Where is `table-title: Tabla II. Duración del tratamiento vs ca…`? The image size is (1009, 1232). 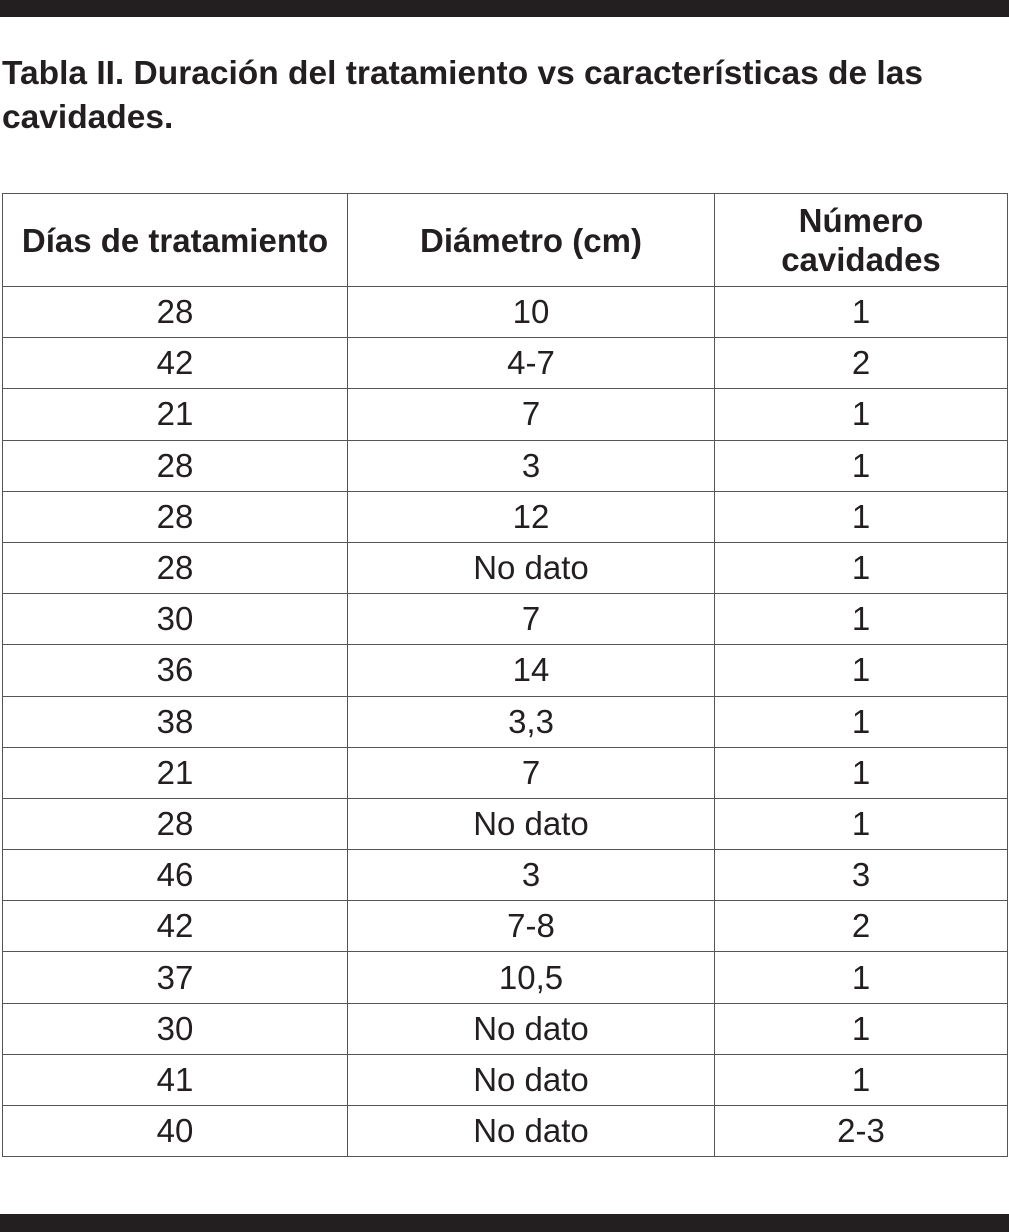 table-title: Tabla II. Duración del tratamiento vs ca… is located at coordinates (463, 95).